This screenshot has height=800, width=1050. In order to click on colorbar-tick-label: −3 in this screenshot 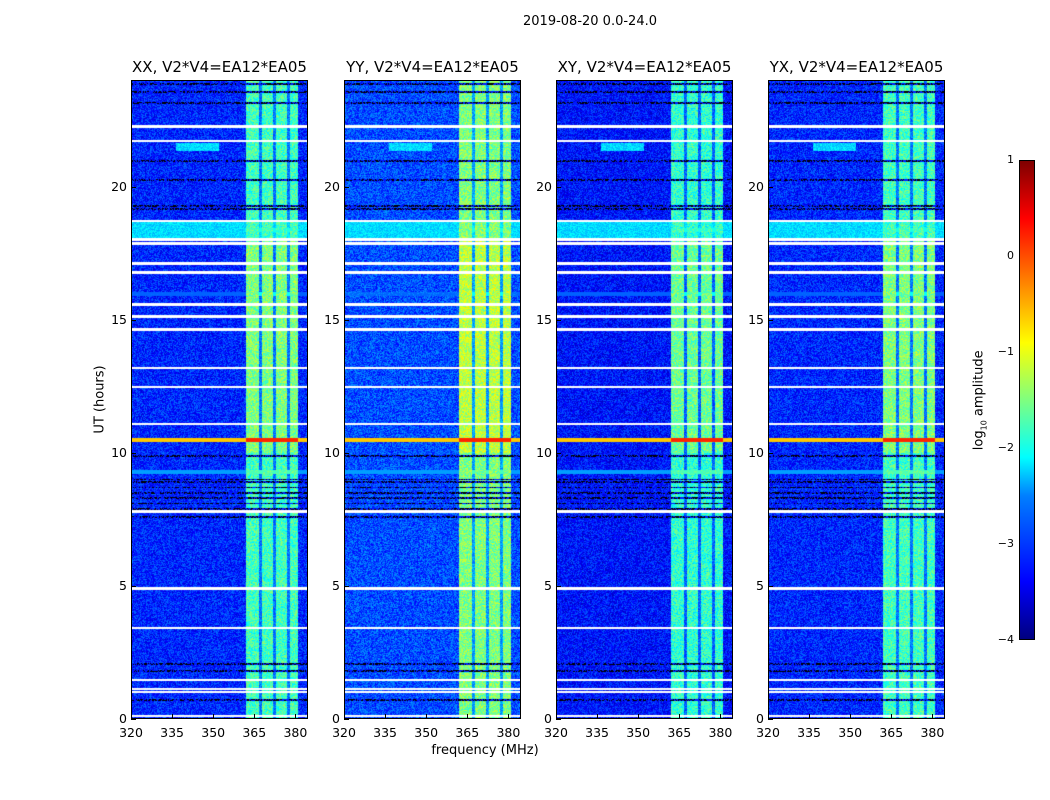, I will do `click(1005, 543)`.